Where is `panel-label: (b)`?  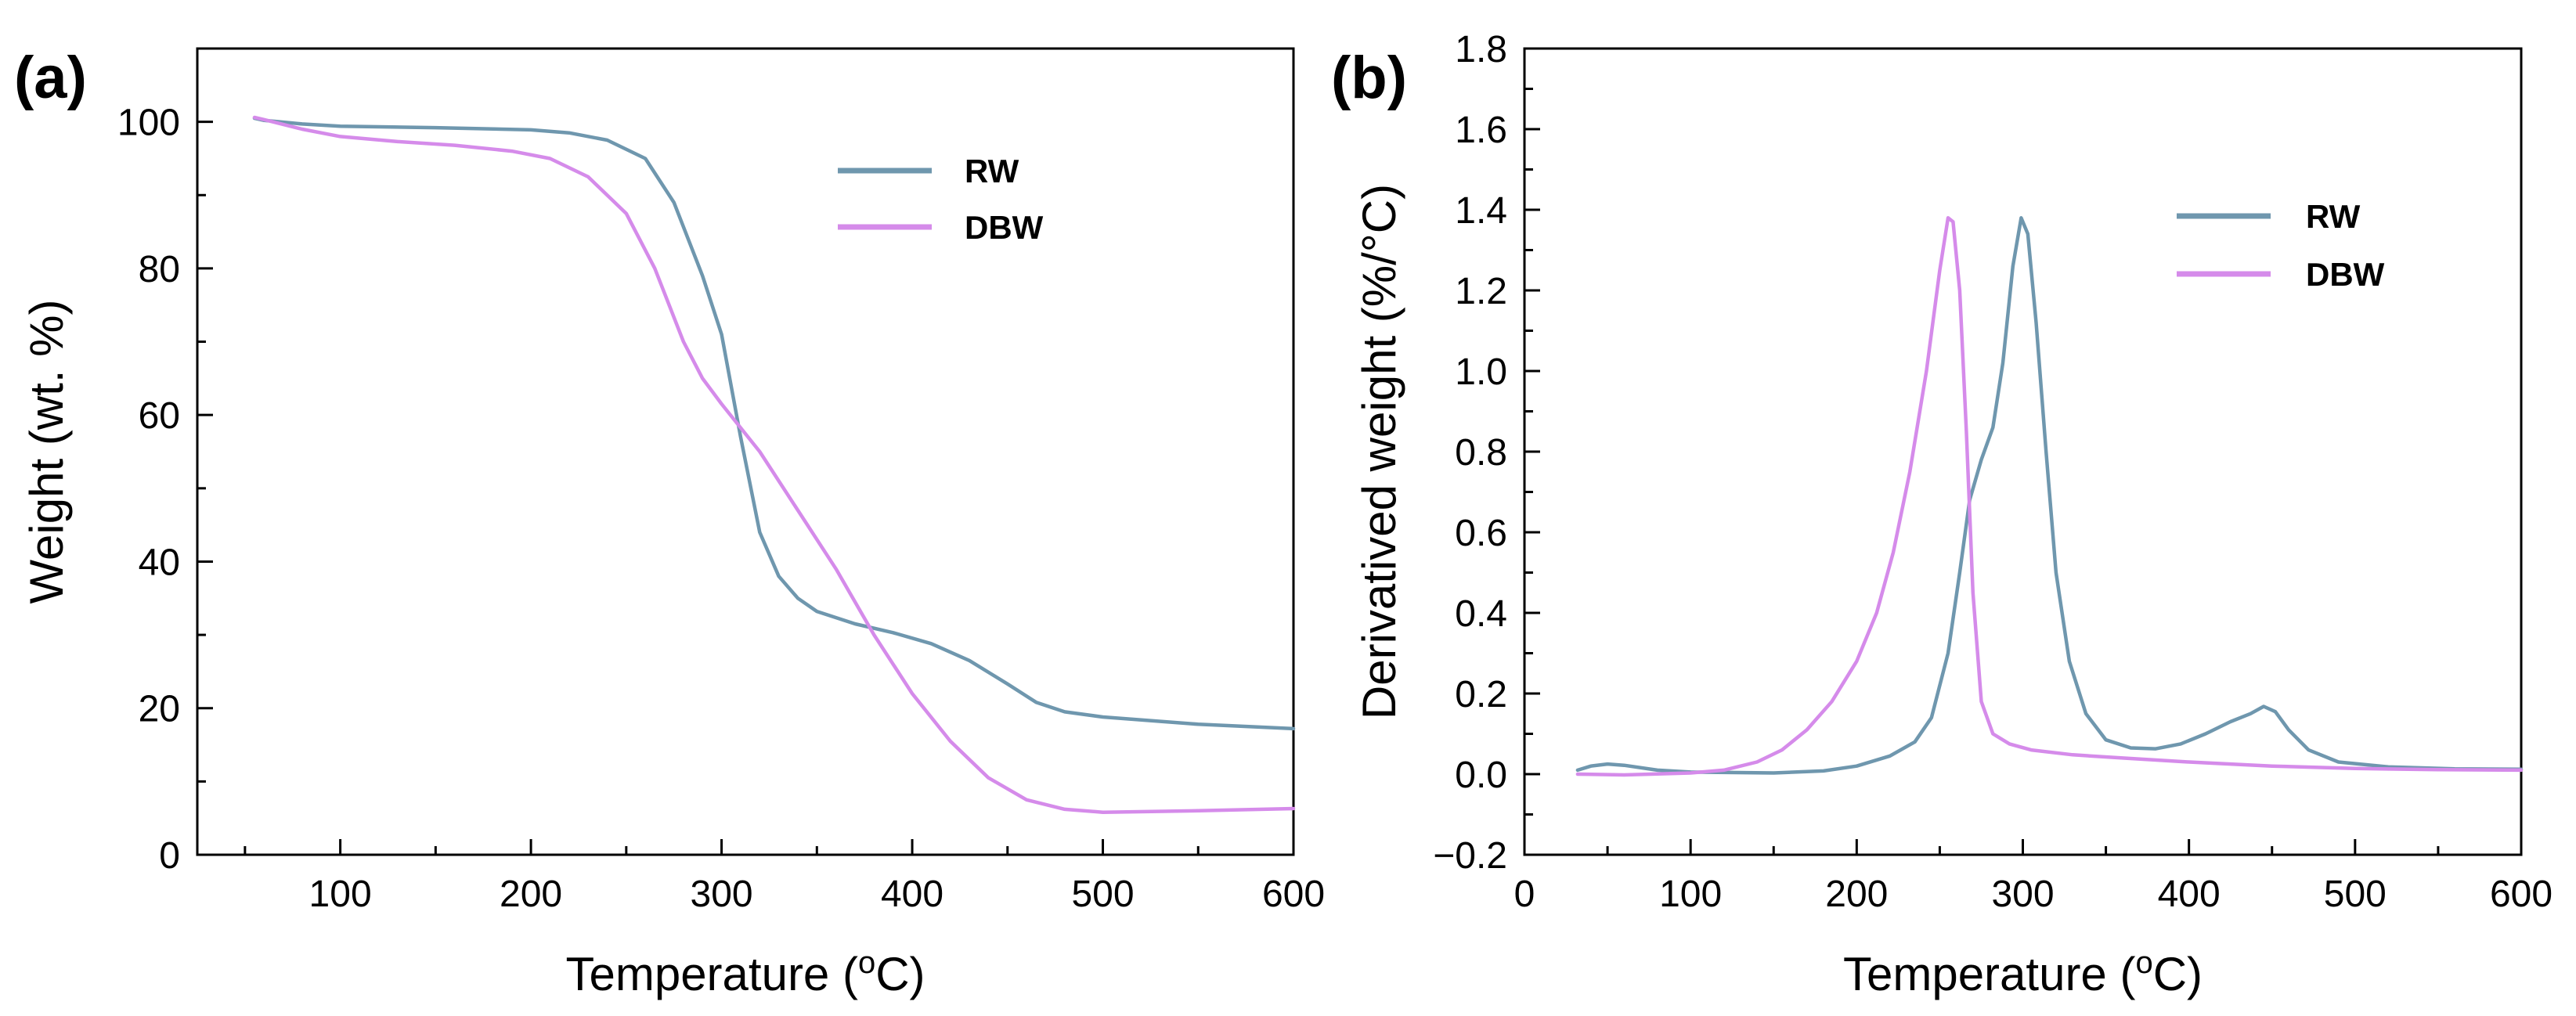 panel-label: (b) is located at coordinates (1369, 78).